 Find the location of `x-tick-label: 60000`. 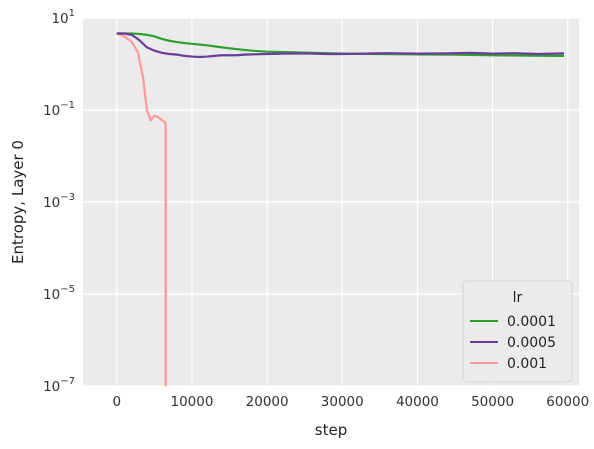

x-tick-label: 60000 is located at coordinates (567, 402).